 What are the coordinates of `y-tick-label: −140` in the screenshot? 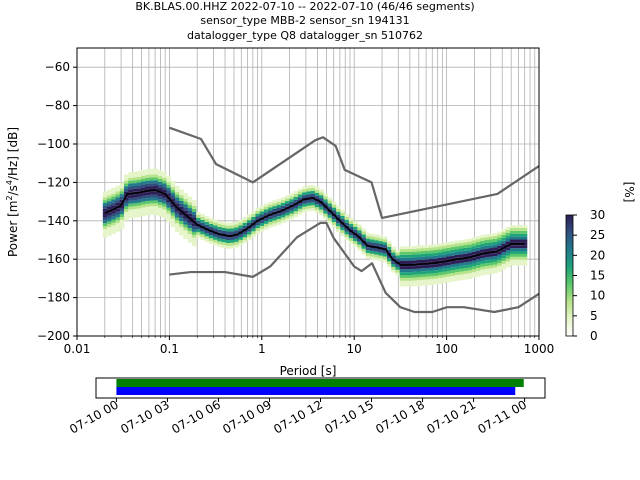 It's located at (53, 221).